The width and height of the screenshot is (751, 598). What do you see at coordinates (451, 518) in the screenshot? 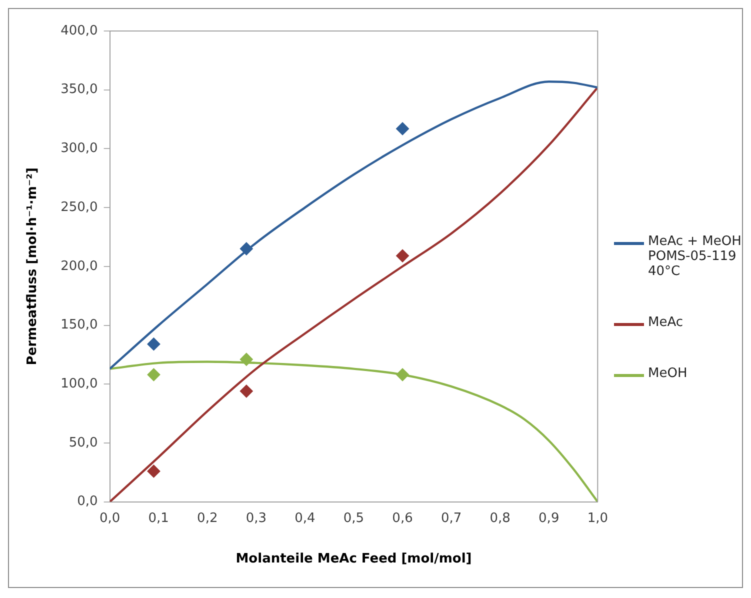
I see `x-tick-label: 0,7` at bounding box center [451, 518].